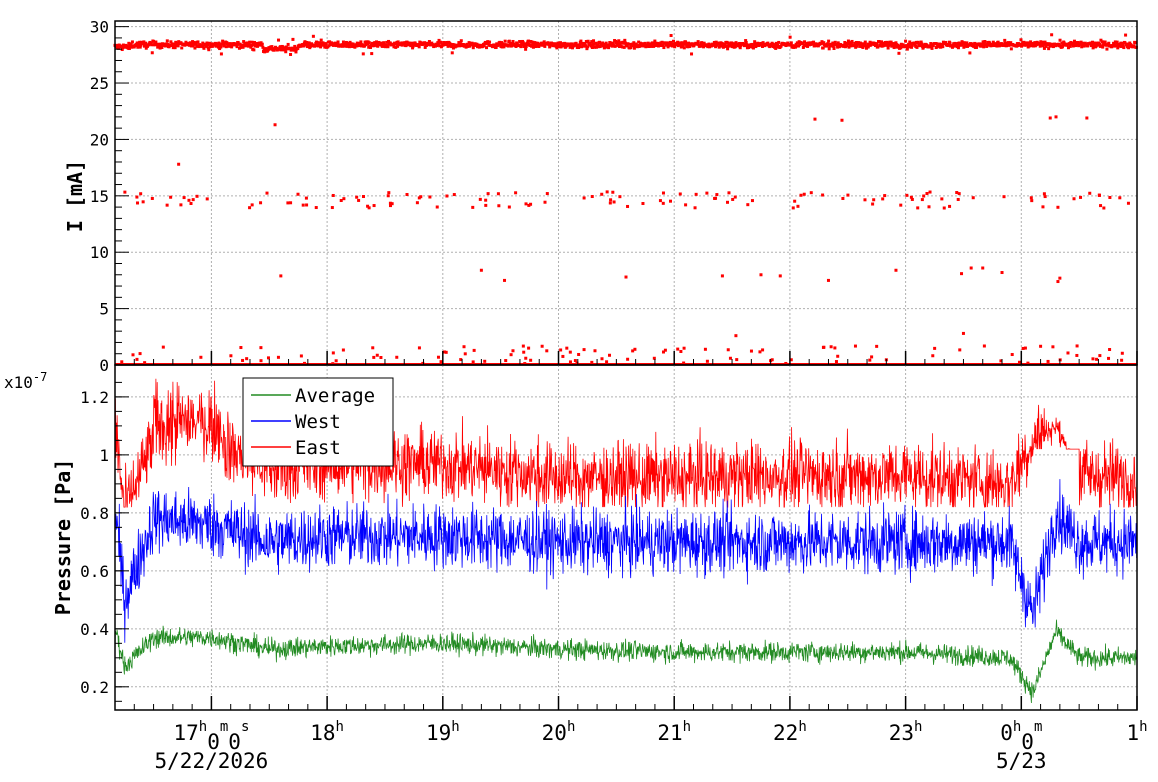  What do you see at coordinates (1006, 733) in the screenshot?
I see `time-tick-label-part: 0` at bounding box center [1006, 733].